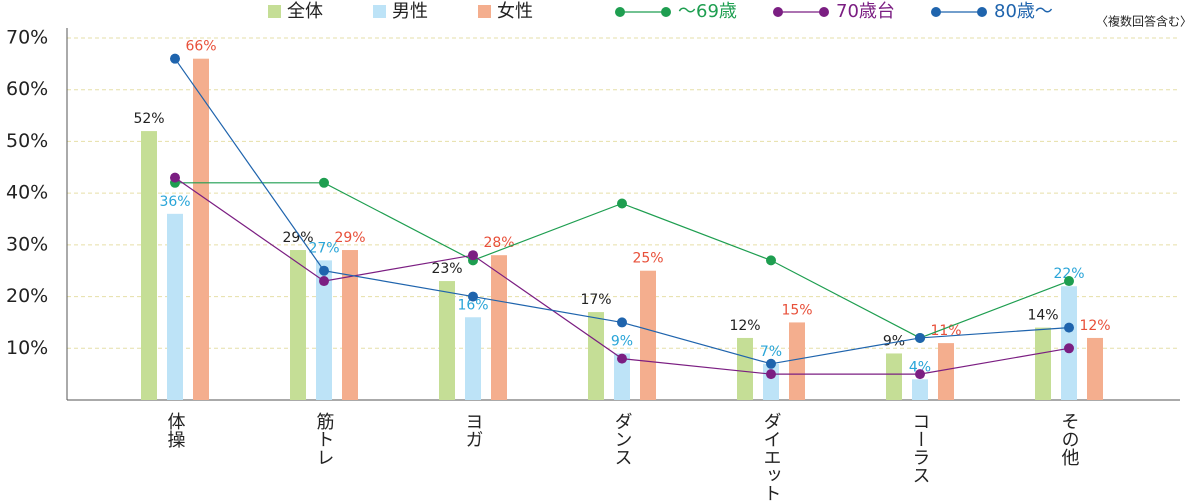  Describe the element at coordinates (622, 439) in the screenshot. I see `x-tick-label: ダンス` at that location.